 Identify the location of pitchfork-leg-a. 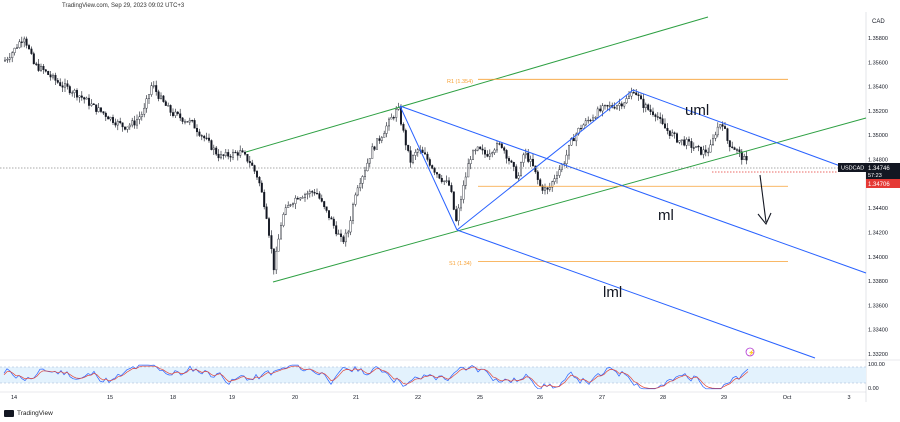
(428, 168).